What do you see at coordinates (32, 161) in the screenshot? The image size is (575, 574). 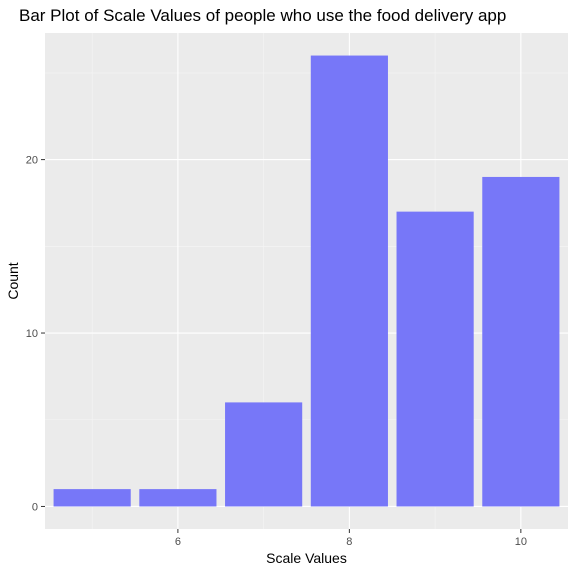 I see `y-tick-label-2: 20` at bounding box center [32, 161].